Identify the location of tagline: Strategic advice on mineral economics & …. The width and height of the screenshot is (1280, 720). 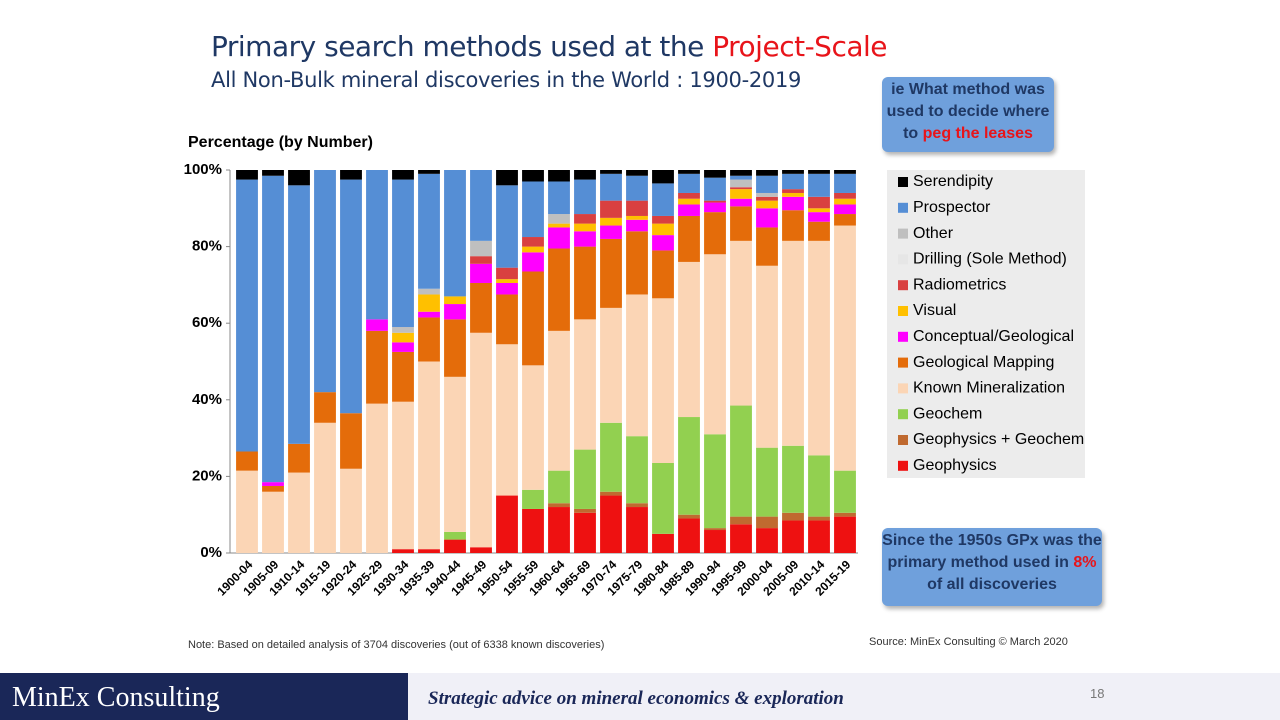
(636, 698).